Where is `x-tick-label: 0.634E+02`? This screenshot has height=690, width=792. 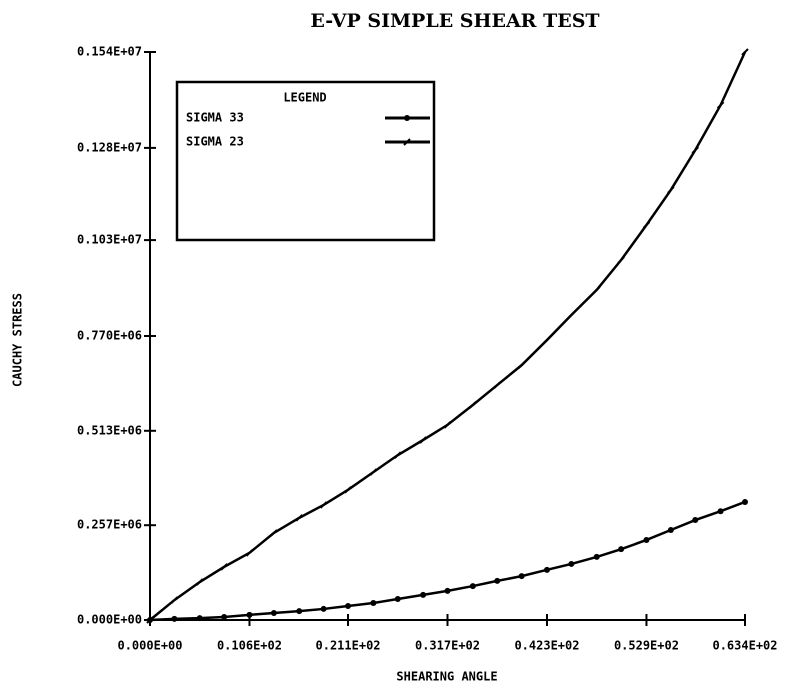 x-tick-label: 0.634E+02 is located at coordinates (744, 646).